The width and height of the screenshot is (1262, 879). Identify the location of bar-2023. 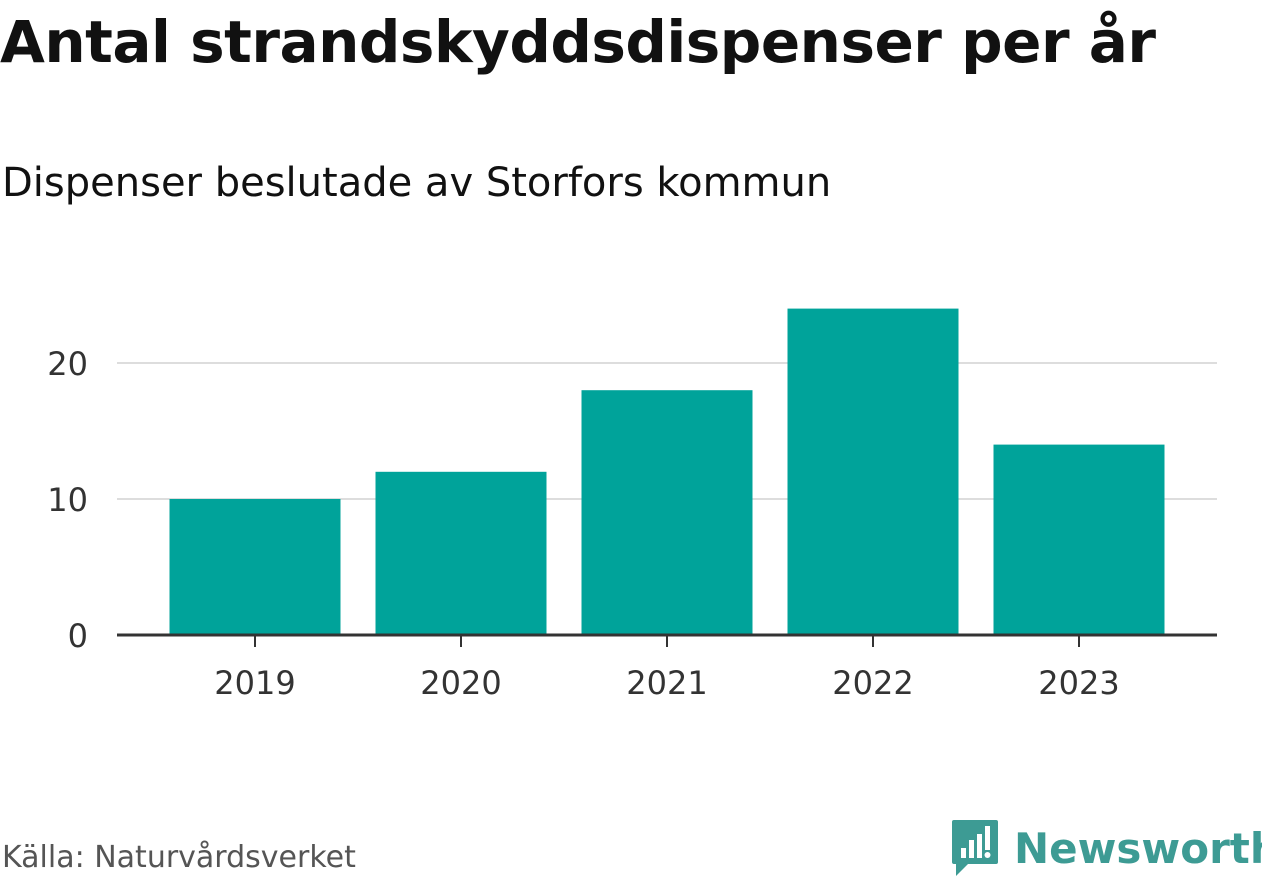
(1079, 539).